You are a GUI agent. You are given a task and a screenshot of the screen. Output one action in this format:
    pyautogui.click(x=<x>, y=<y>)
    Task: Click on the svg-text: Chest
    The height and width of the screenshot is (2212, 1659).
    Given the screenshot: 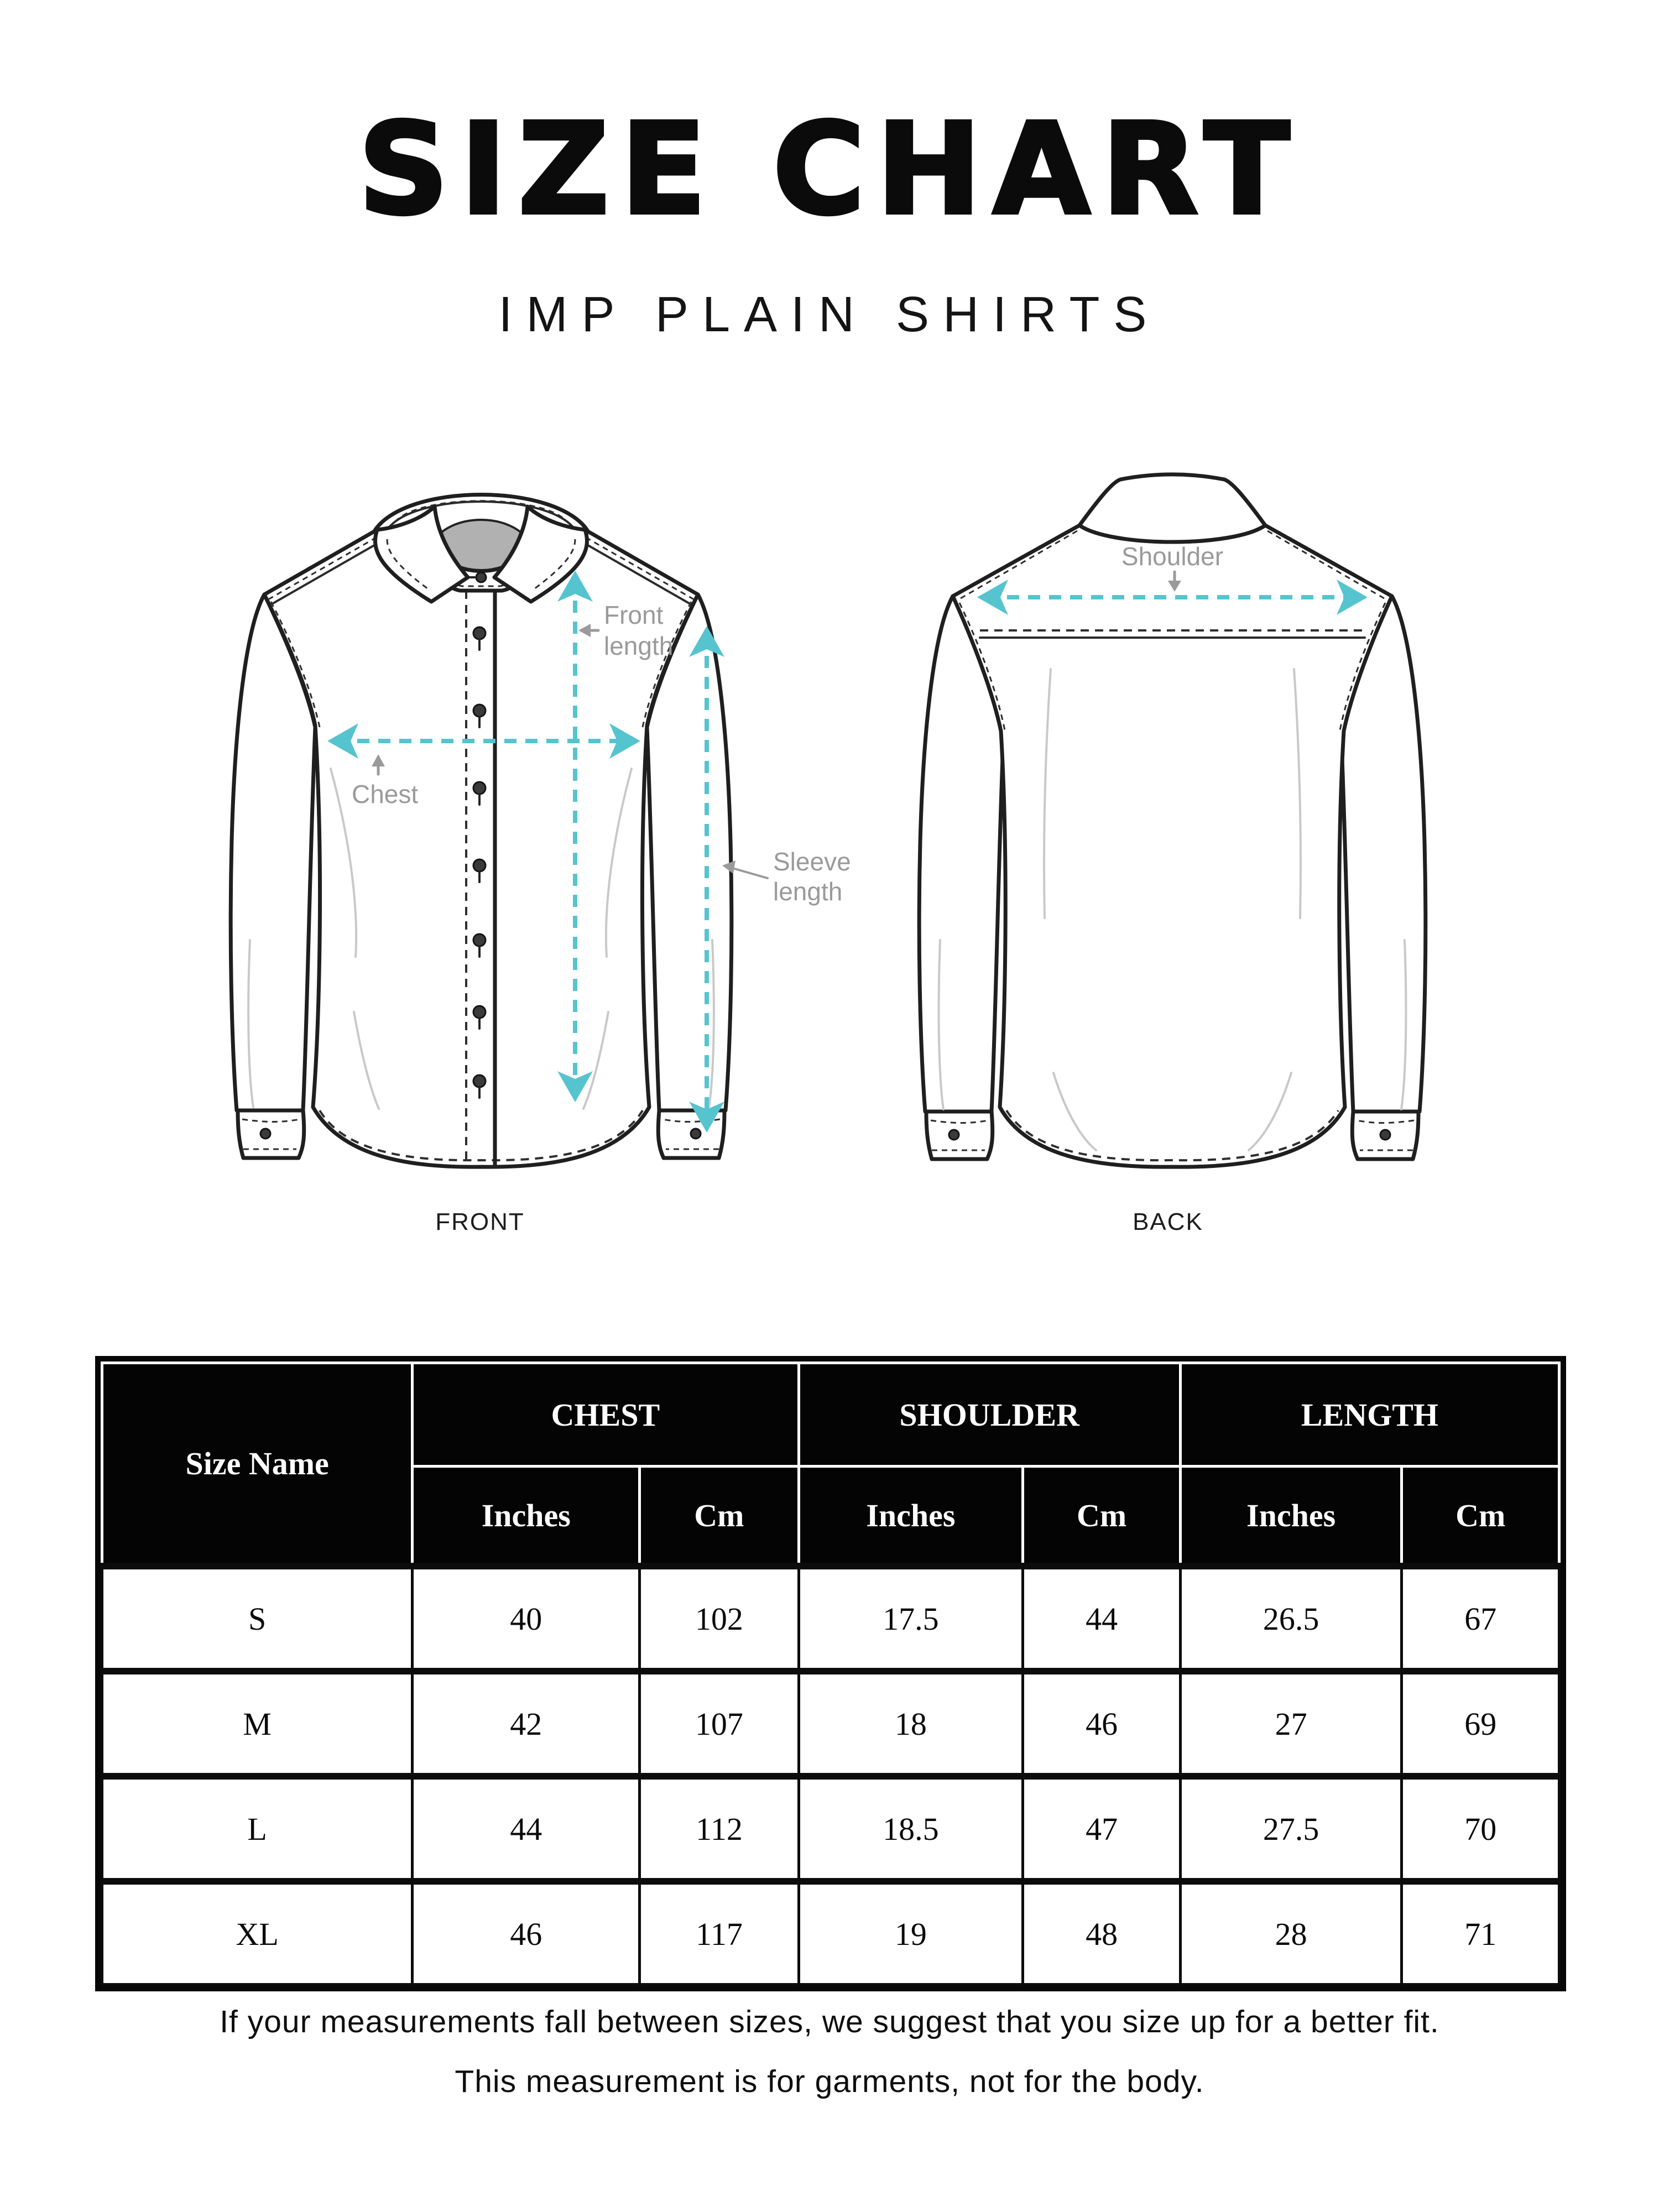 What is the action you would take?
    pyautogui.click(x=385, y=794)
    